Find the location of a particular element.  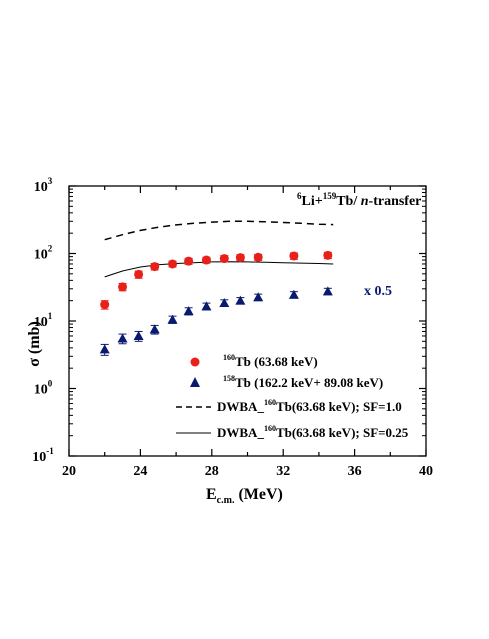

dwba-curves is located at coordinates (219, 249).